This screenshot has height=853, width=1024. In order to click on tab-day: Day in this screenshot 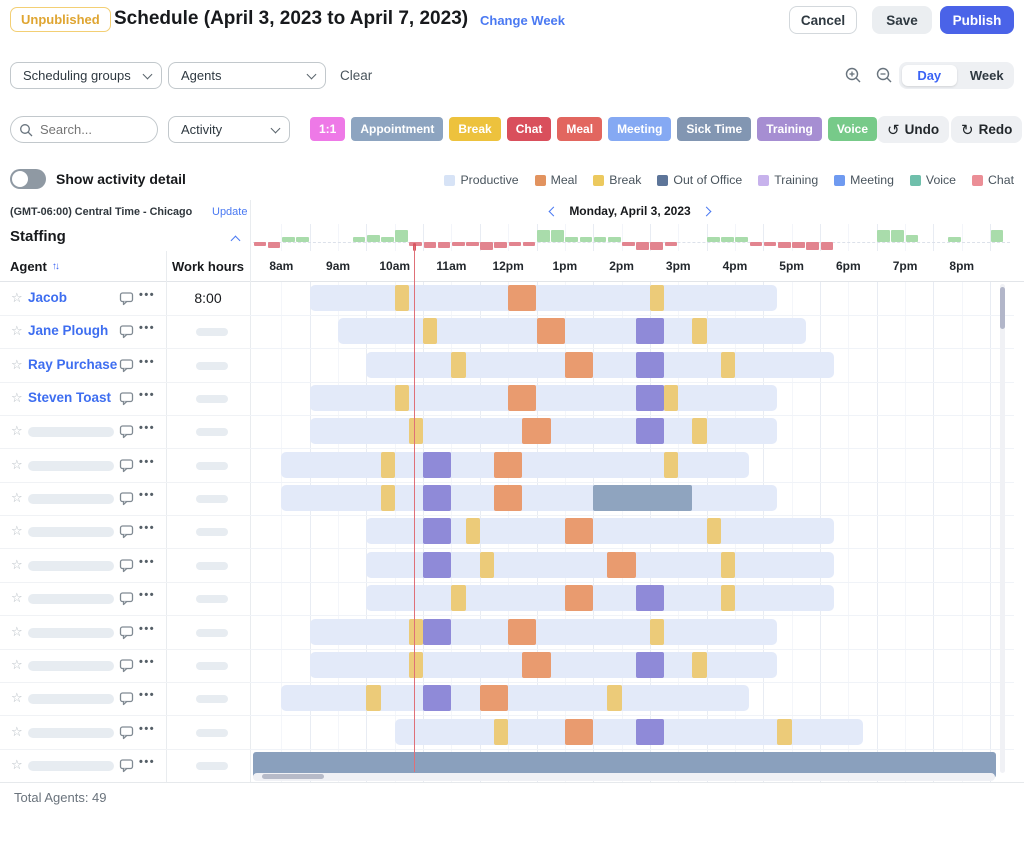, I will do `click(929, 75)`.